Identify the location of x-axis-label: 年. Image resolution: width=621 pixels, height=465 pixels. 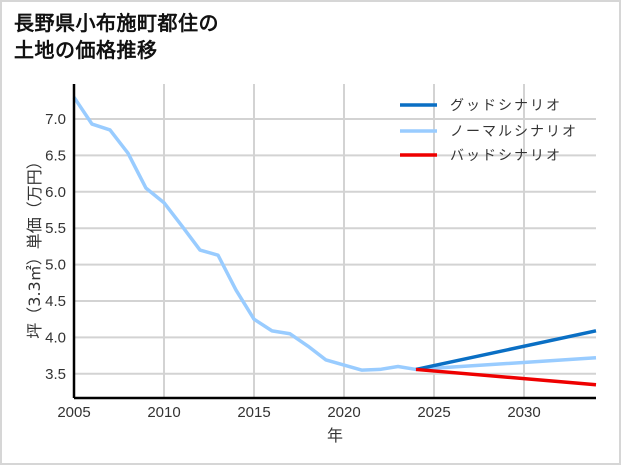
(335, 435).